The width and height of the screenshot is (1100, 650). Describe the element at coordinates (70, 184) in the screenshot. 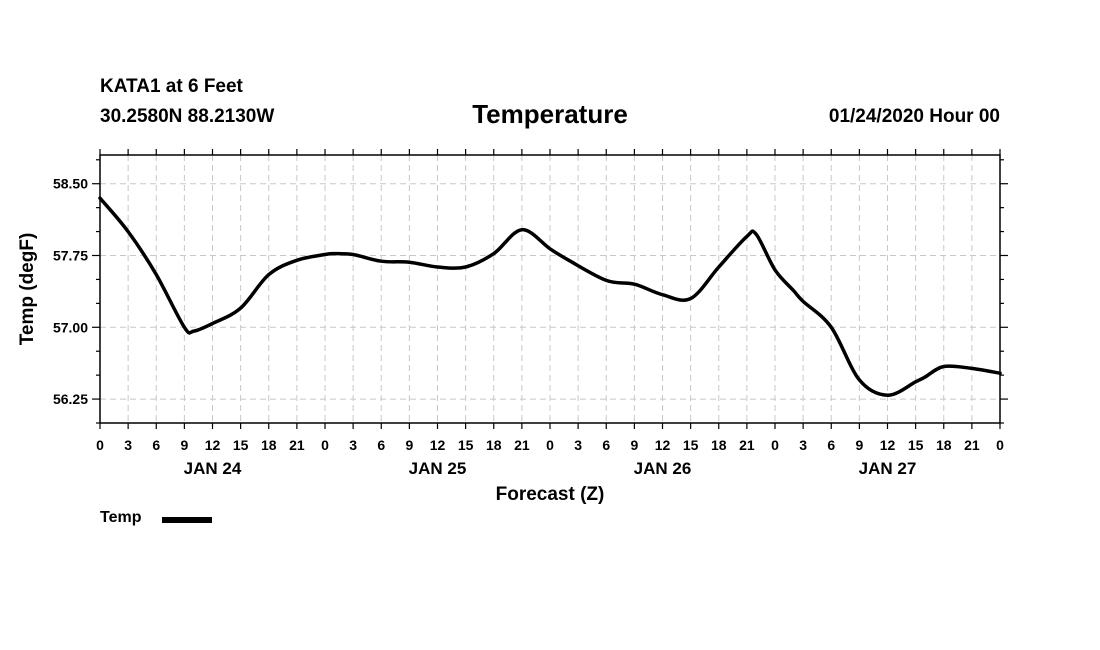

I see `y-tick-label: 58.50` at that location.